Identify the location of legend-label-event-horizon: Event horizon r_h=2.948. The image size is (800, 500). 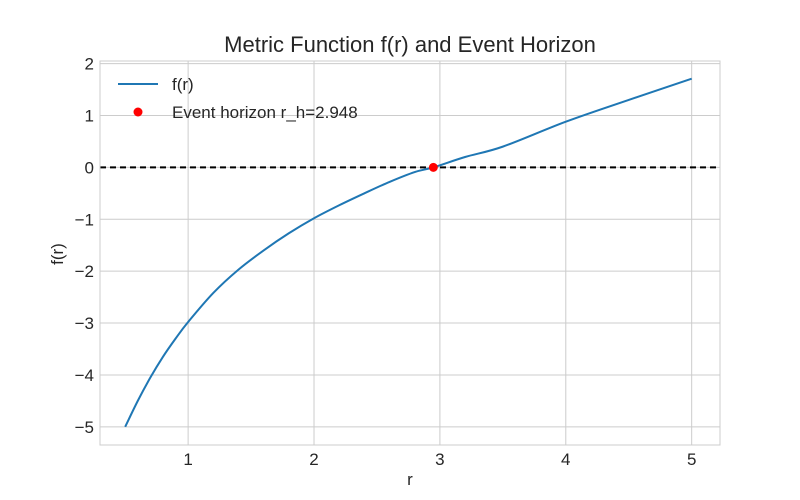
(265, 112).